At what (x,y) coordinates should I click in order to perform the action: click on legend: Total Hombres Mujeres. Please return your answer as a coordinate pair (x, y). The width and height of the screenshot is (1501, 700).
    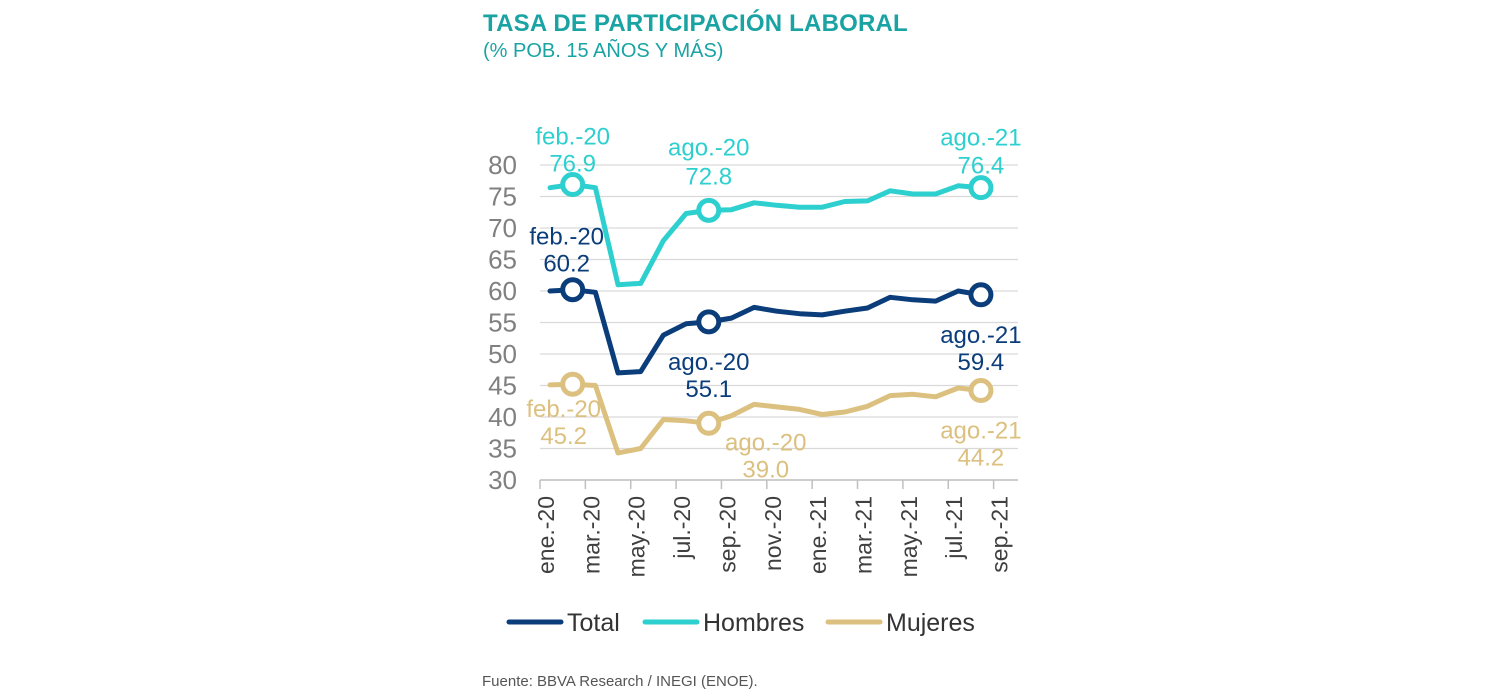
    Looking at the image, I should click on (740, 623).